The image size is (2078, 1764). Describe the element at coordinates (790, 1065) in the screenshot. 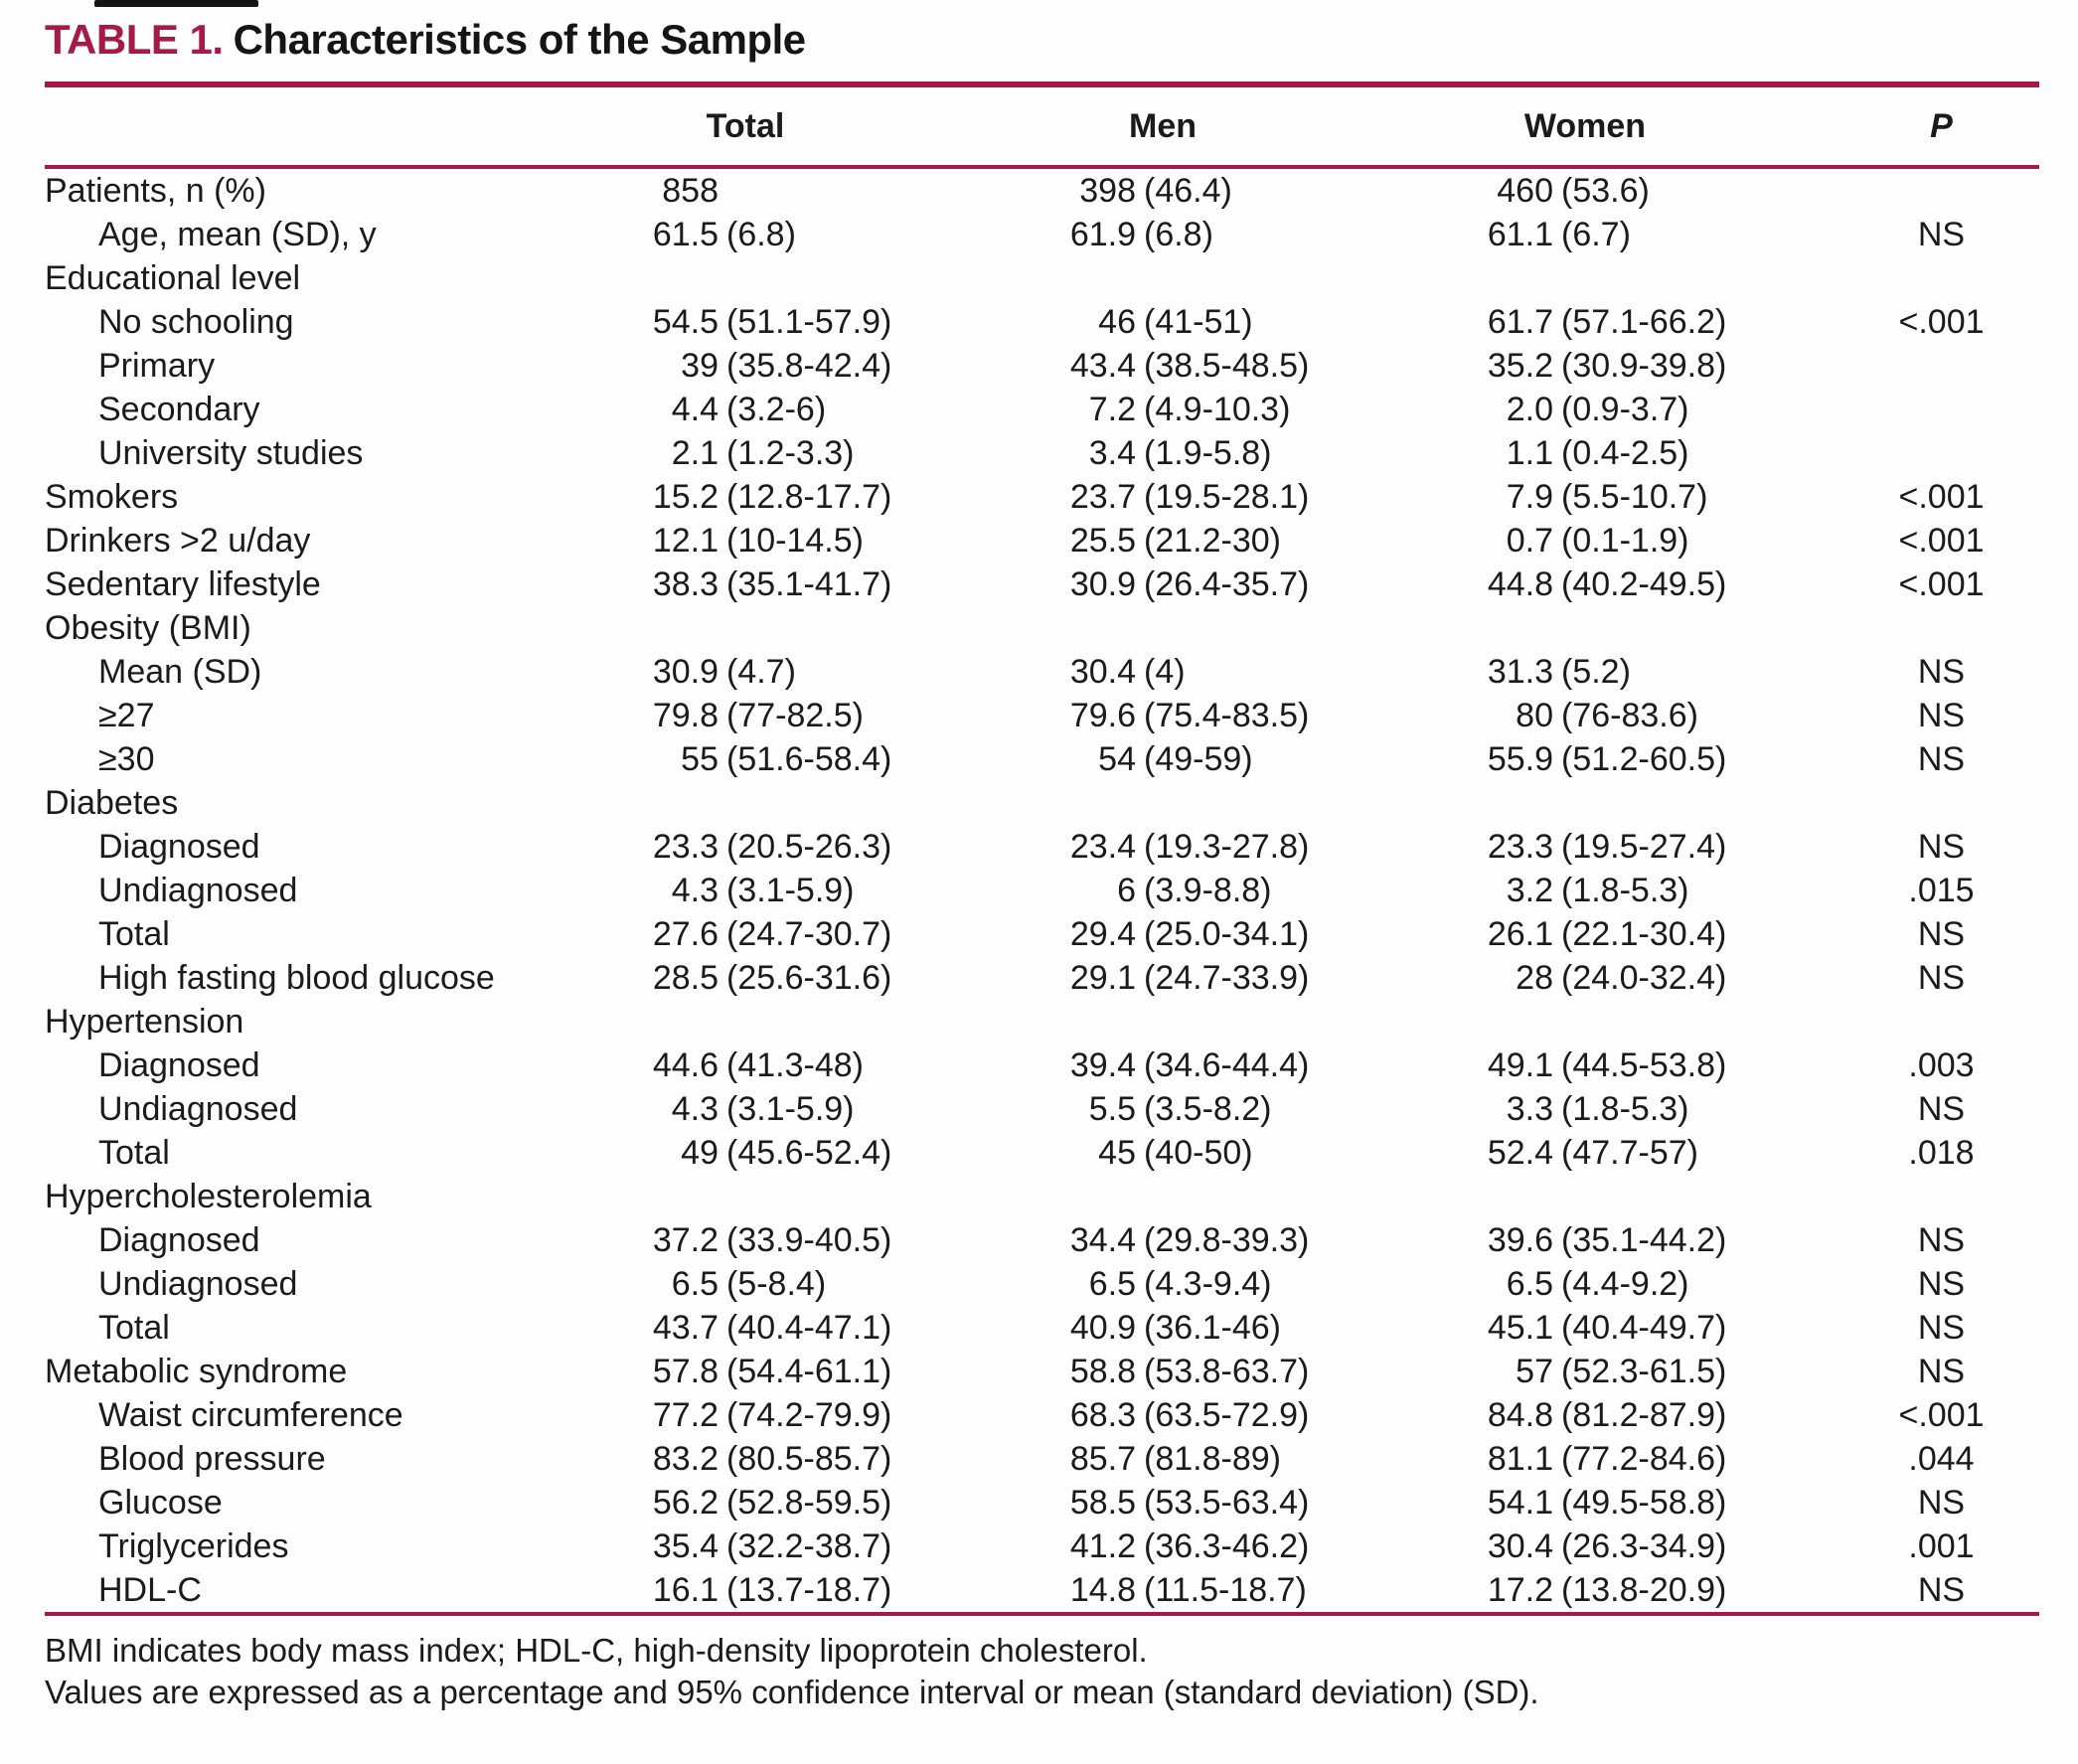

I see `cell-total: 44.6 (41.3-48)` at that location.